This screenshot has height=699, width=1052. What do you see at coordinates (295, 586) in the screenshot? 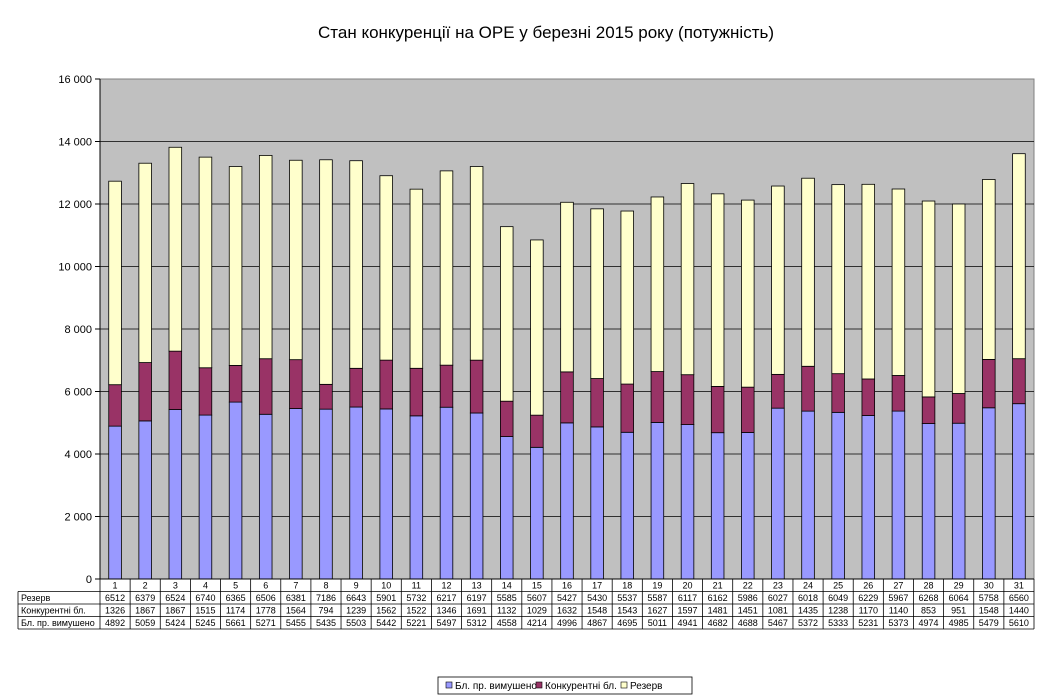
I see `x-tick-label: 7` at bounding box center [295, 586].